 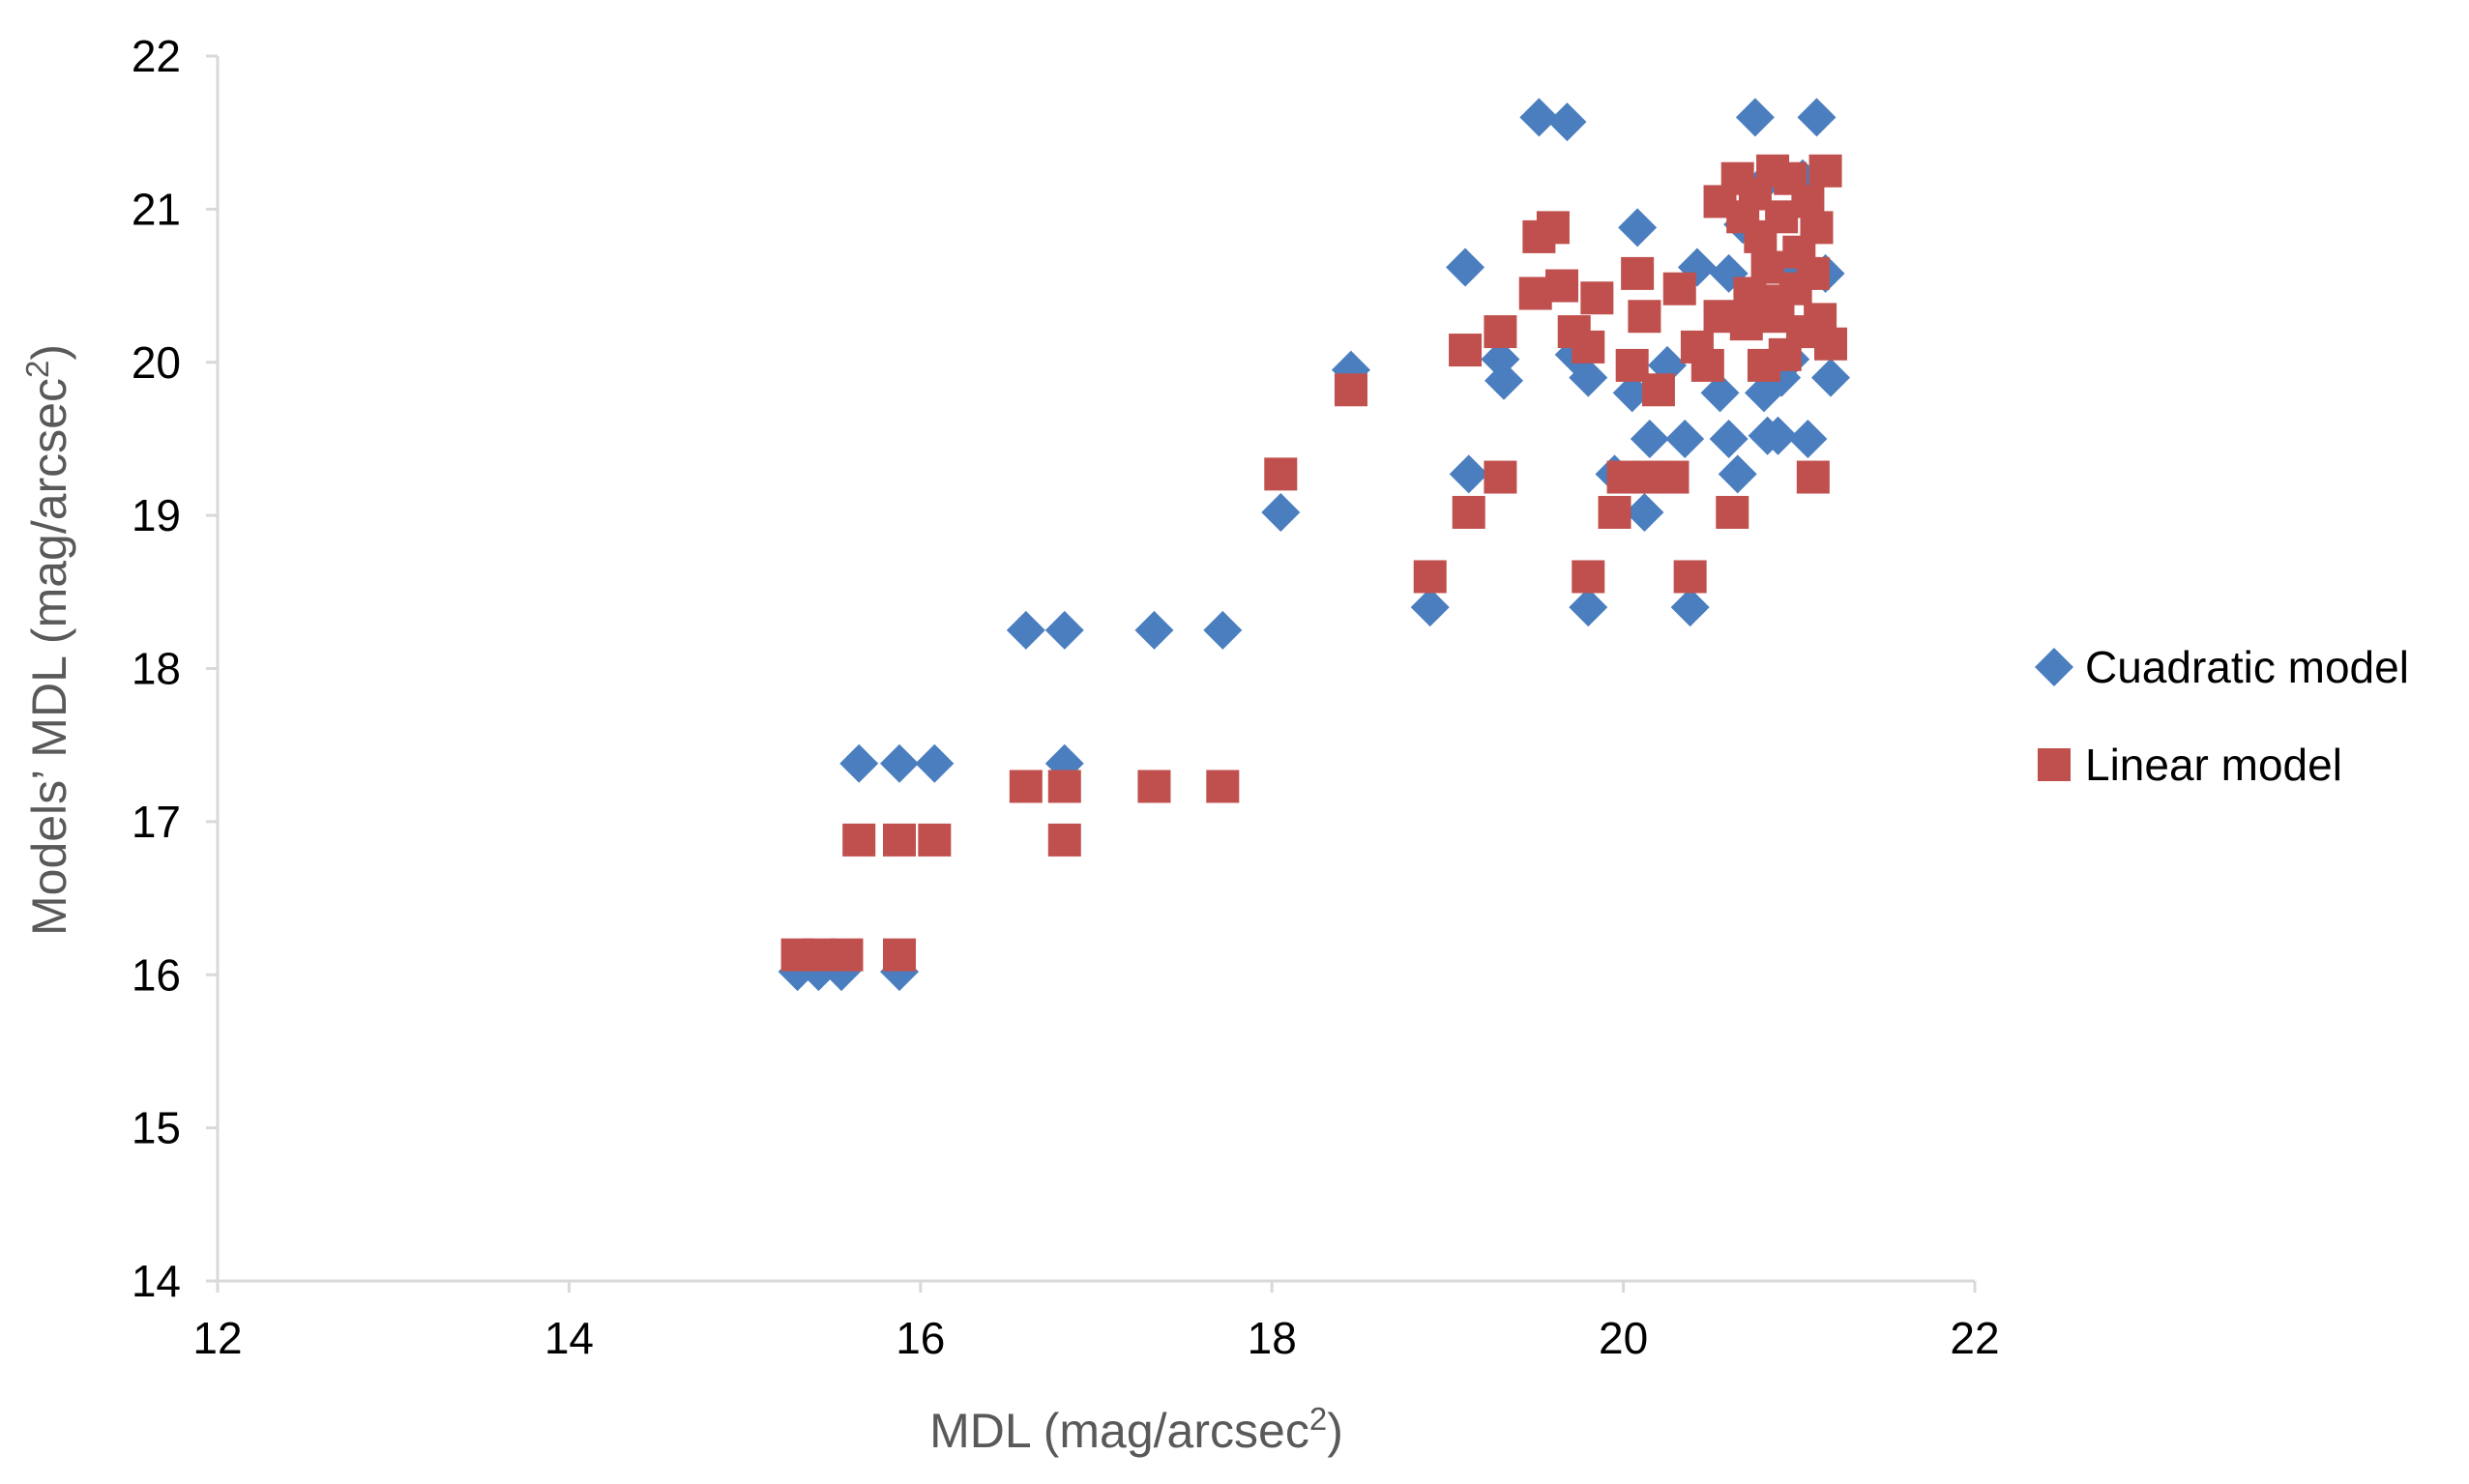 I want to click on legend-item: Linear model, so click(x=2190, y=765).